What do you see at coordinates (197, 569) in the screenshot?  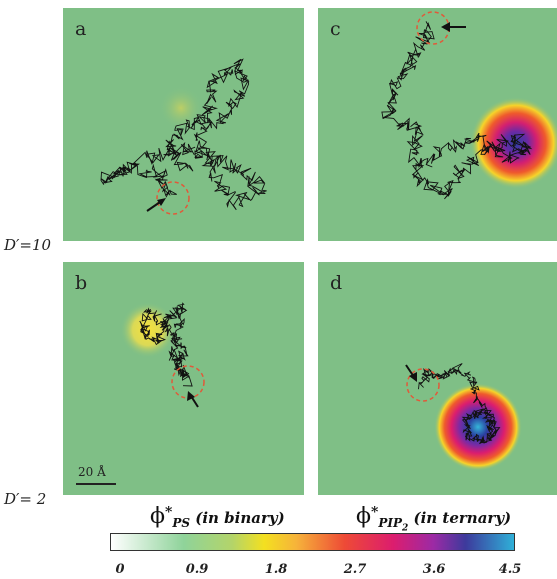 I see `colorbar-tick-1: 0.9` at bounding box center [197, 569].